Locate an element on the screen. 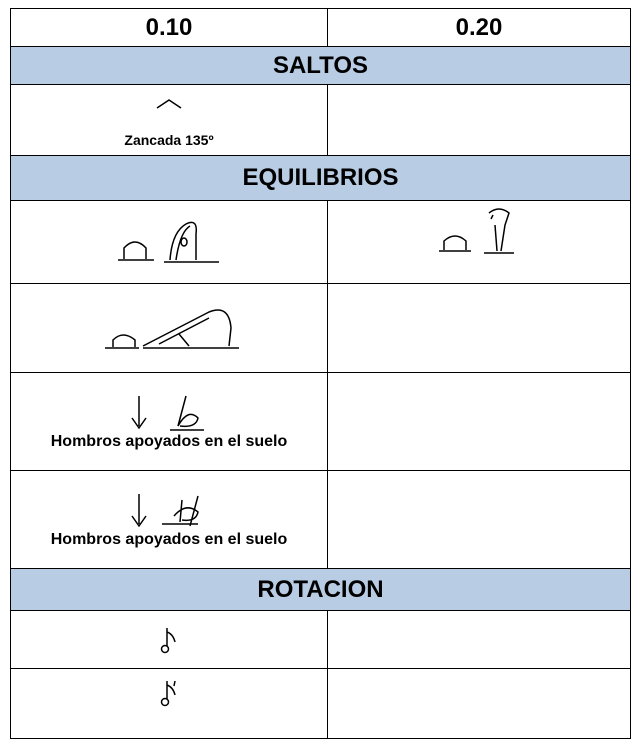 The image size is (631, 739). section-title: SALTOS is located at coordinates (320, 65).